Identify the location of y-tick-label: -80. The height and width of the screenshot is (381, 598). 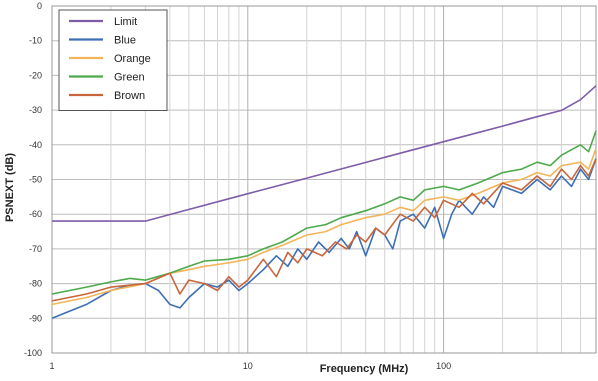
(35, 284).